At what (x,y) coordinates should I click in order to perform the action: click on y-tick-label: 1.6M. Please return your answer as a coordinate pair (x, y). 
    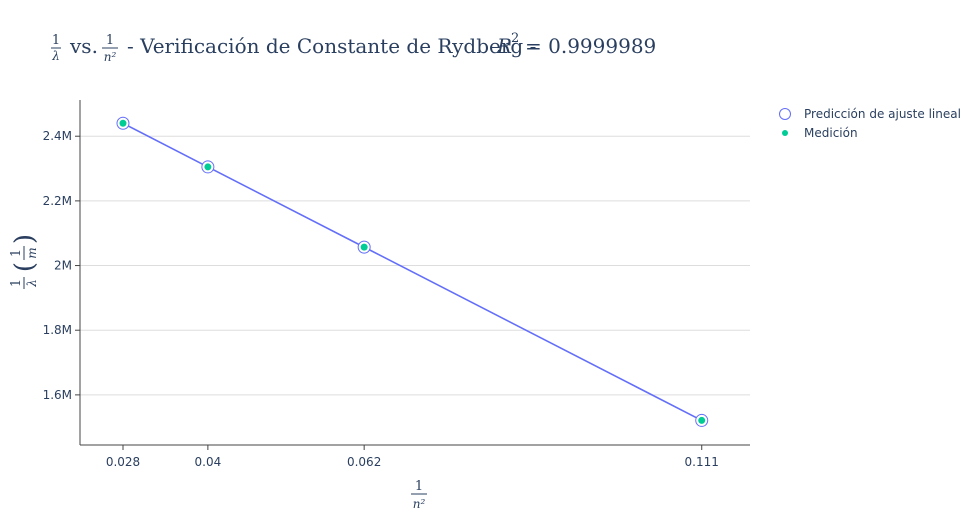
    Looking at the image, I should click on (57, 395).